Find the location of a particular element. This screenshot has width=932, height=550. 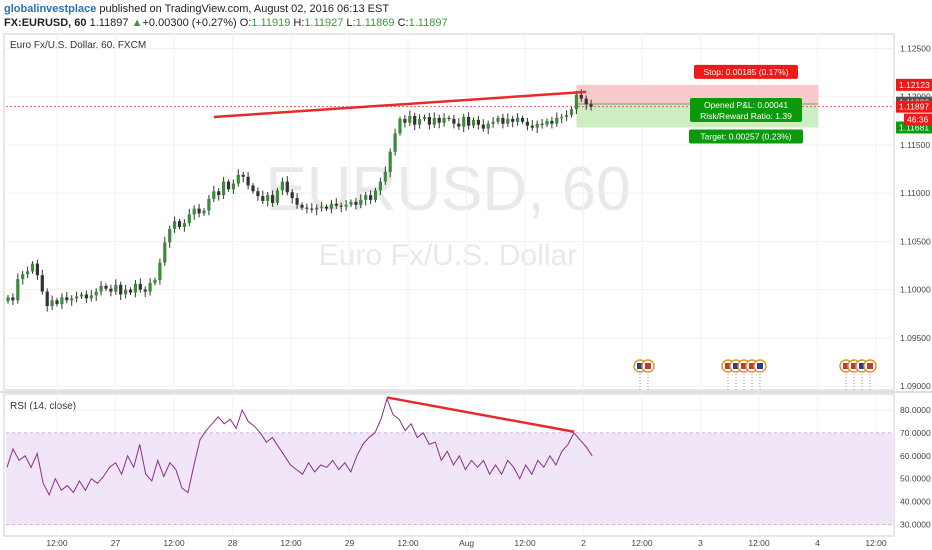

rsi-pane-title: RSI (14, close) is located at coordinates (43, 406).